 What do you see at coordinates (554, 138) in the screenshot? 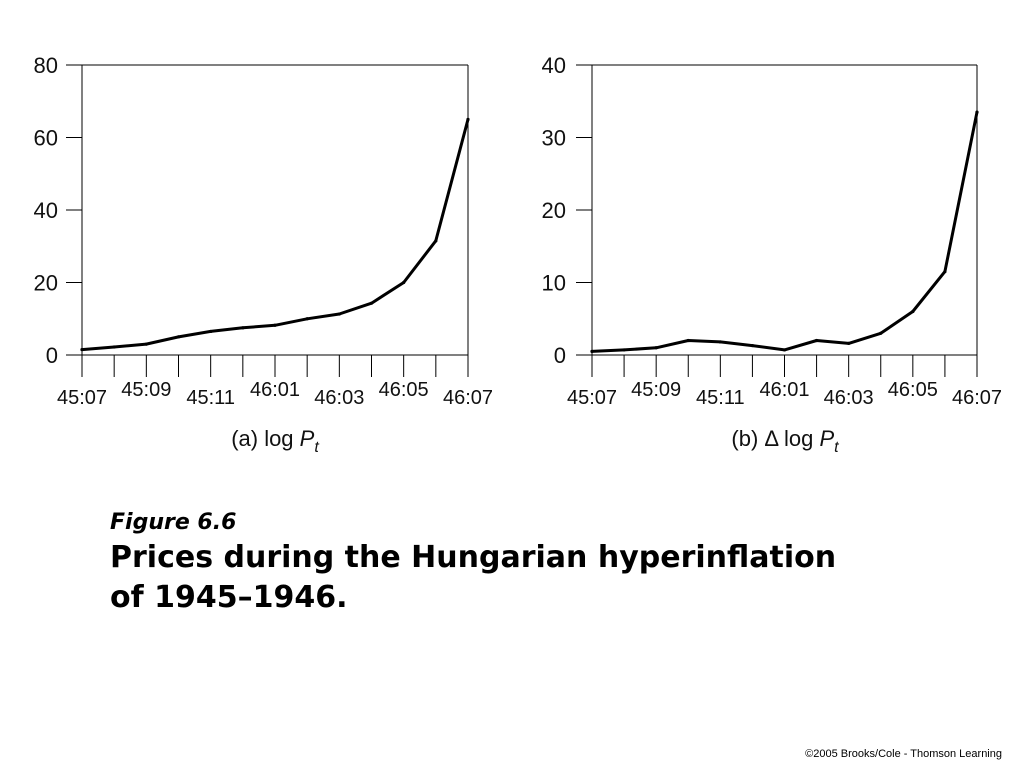
I see `y-tick-label: 30` at bounding box center [554, 138].